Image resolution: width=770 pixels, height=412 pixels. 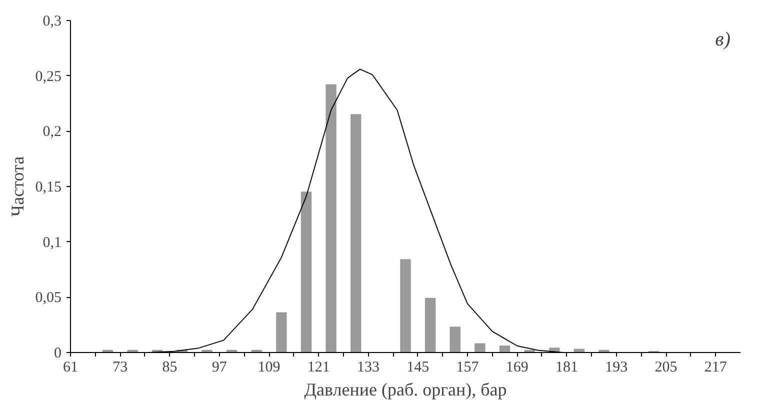 I want to click on y-tick-label: 0,05, so click(x=48, y=298).